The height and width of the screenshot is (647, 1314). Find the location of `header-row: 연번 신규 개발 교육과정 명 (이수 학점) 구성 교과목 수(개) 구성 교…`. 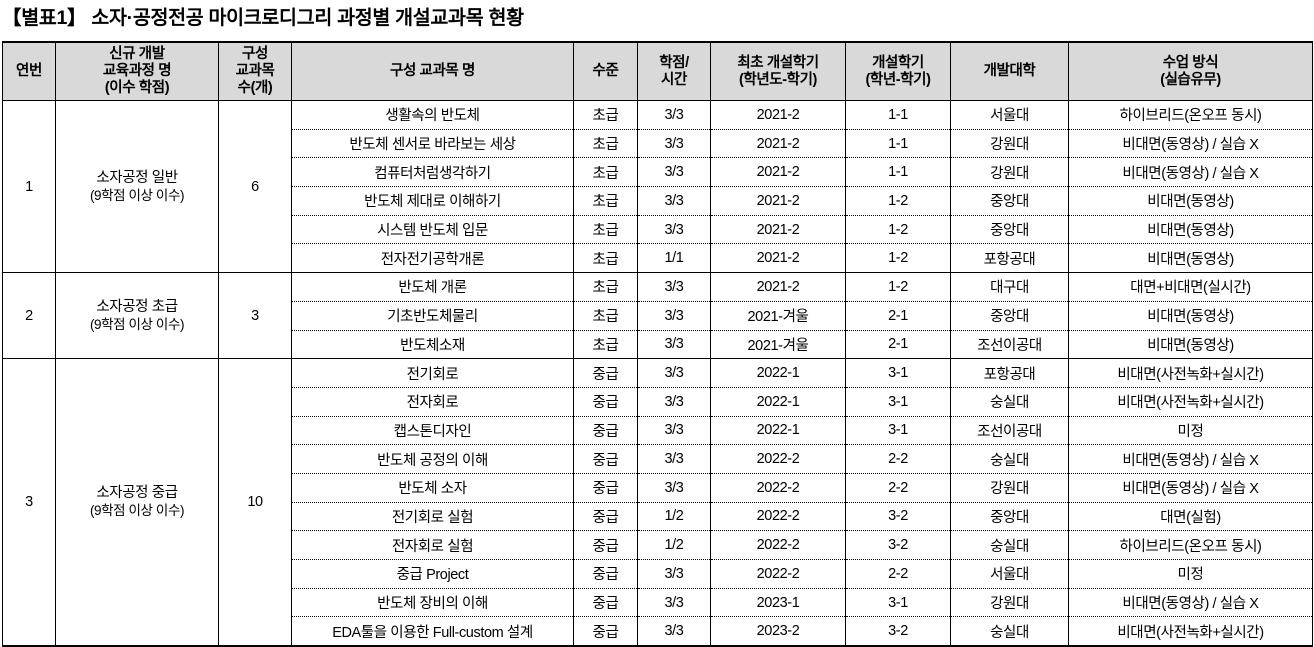

header-row: 연번 신규 개발 교육과정 명 (이수 학점) 구성 교과목 수(개) 구성 교… is located at coordinates (657, 71).